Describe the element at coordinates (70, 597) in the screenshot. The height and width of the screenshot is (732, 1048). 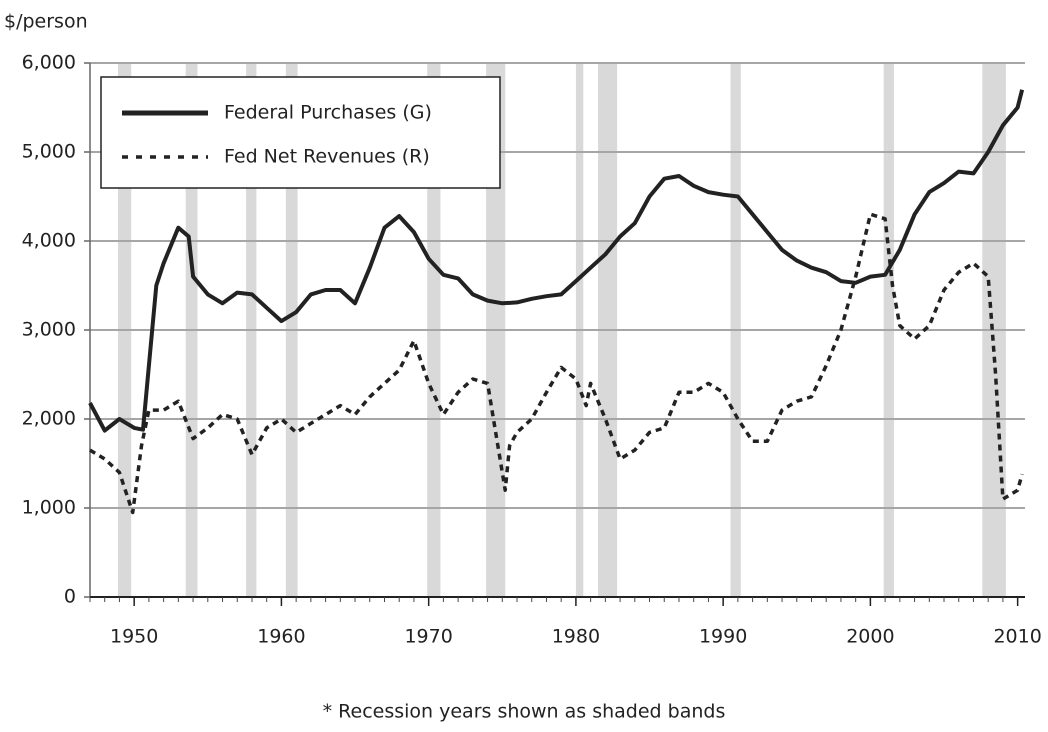
I see `y-tick-label: 0` at that location.